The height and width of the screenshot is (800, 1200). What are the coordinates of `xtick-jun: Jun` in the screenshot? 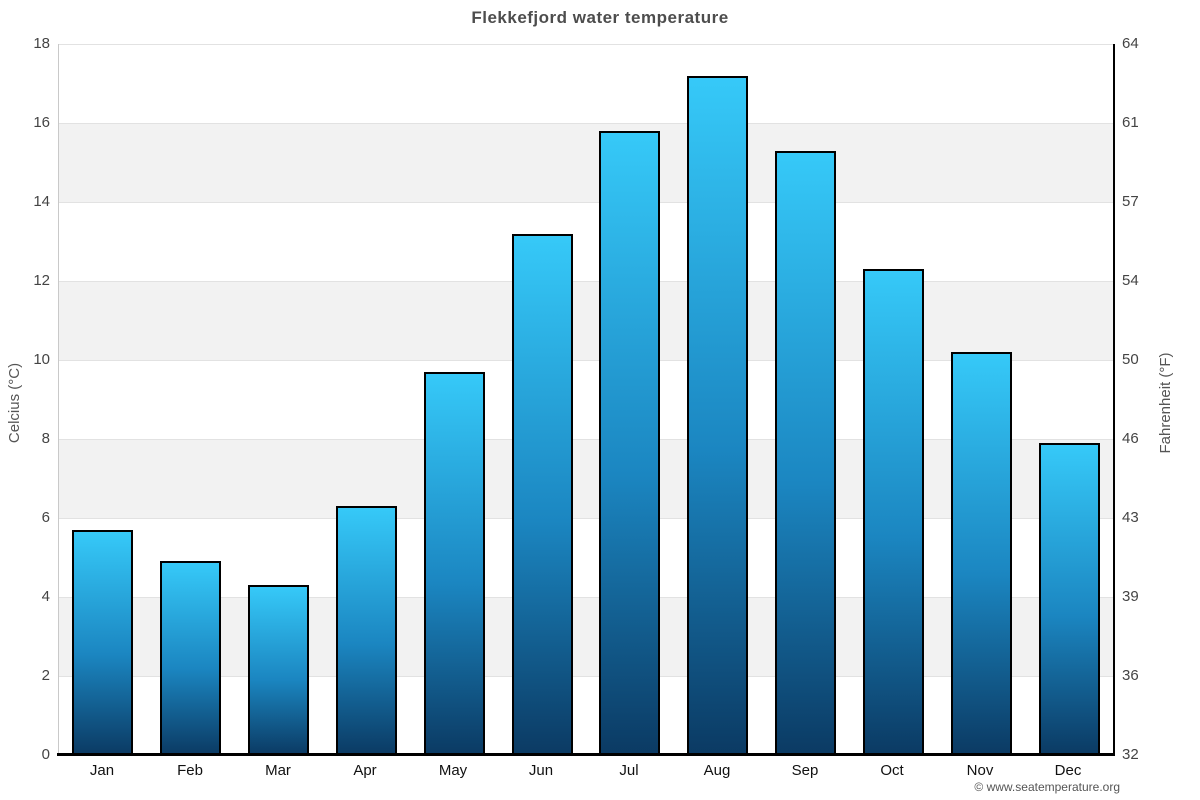 It's located at (541, 770).